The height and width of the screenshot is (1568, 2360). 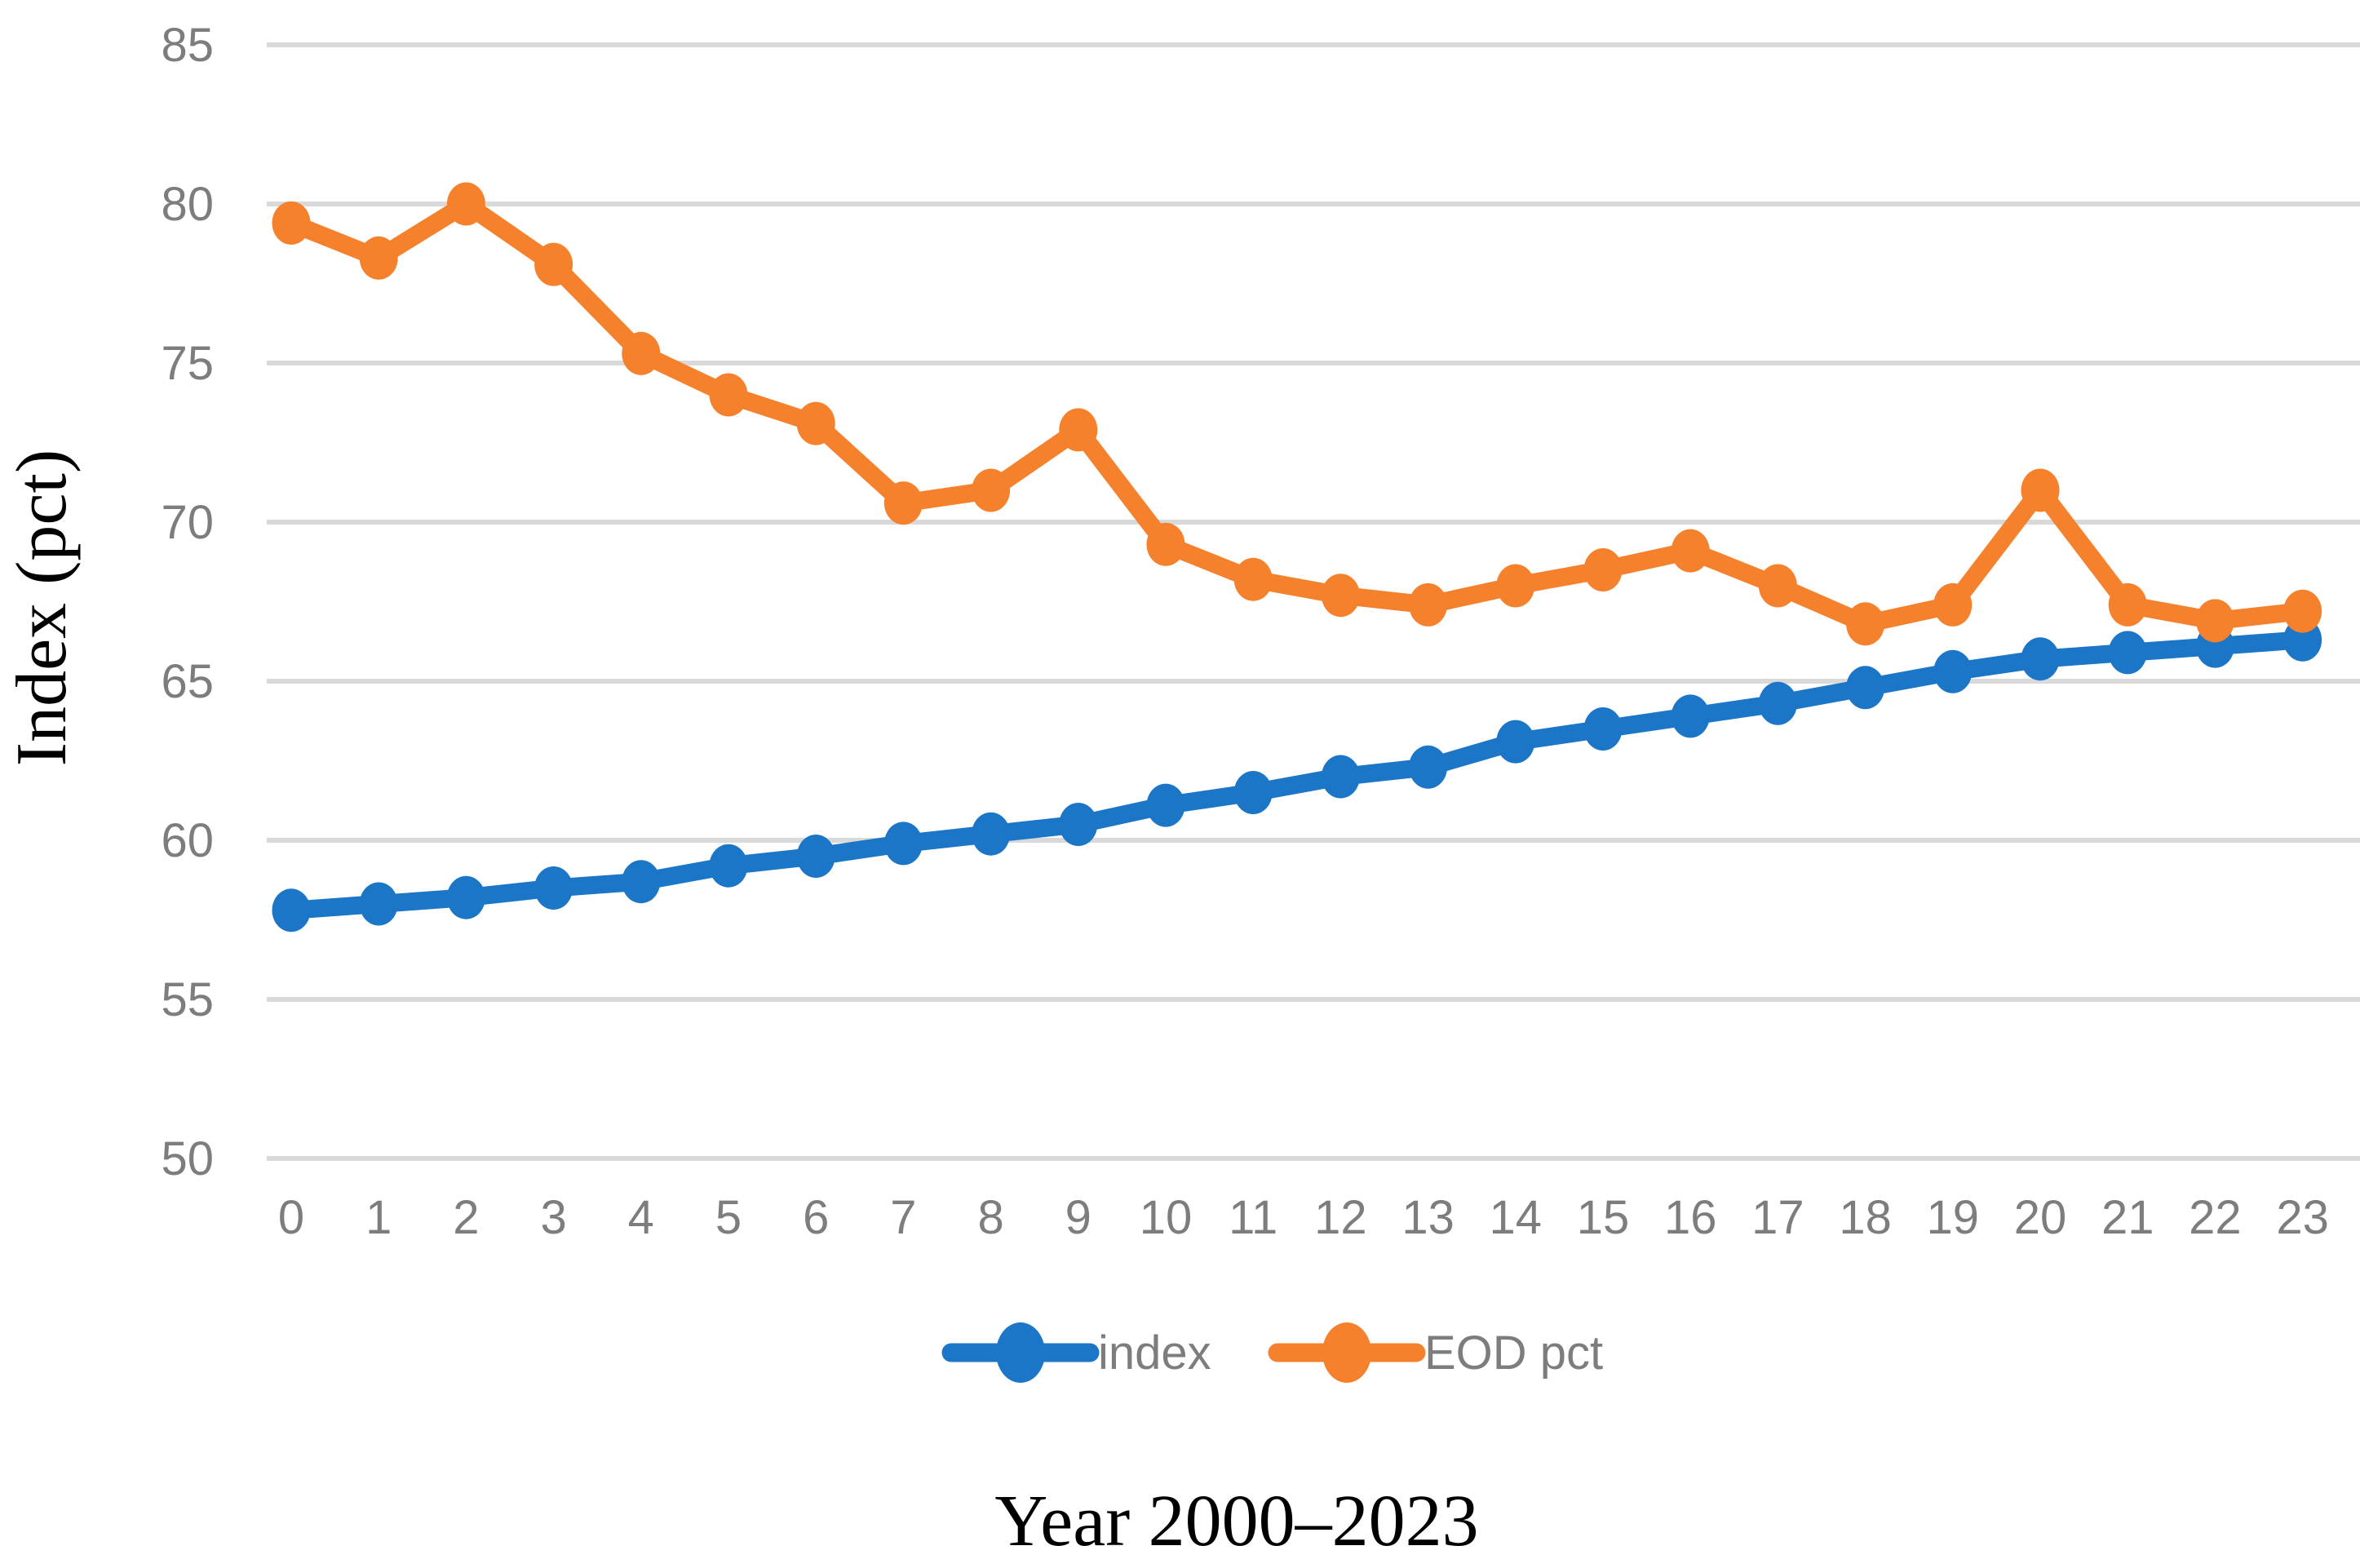 What do you see at coordinates (553, 1217) in the screenshot?
I see `x-tick-label: 3` at bounding box center [553, 1217].